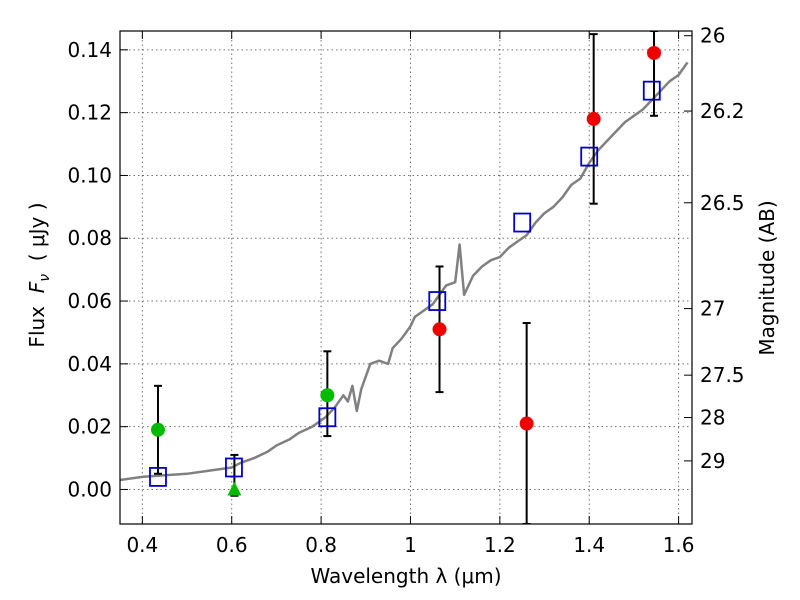 Image resolution: width=800 pixels, height=600 pixels. Describe the element at coordinates (89, 489) in the screenshot. I see `y-tick-label: 0.00` at that location.